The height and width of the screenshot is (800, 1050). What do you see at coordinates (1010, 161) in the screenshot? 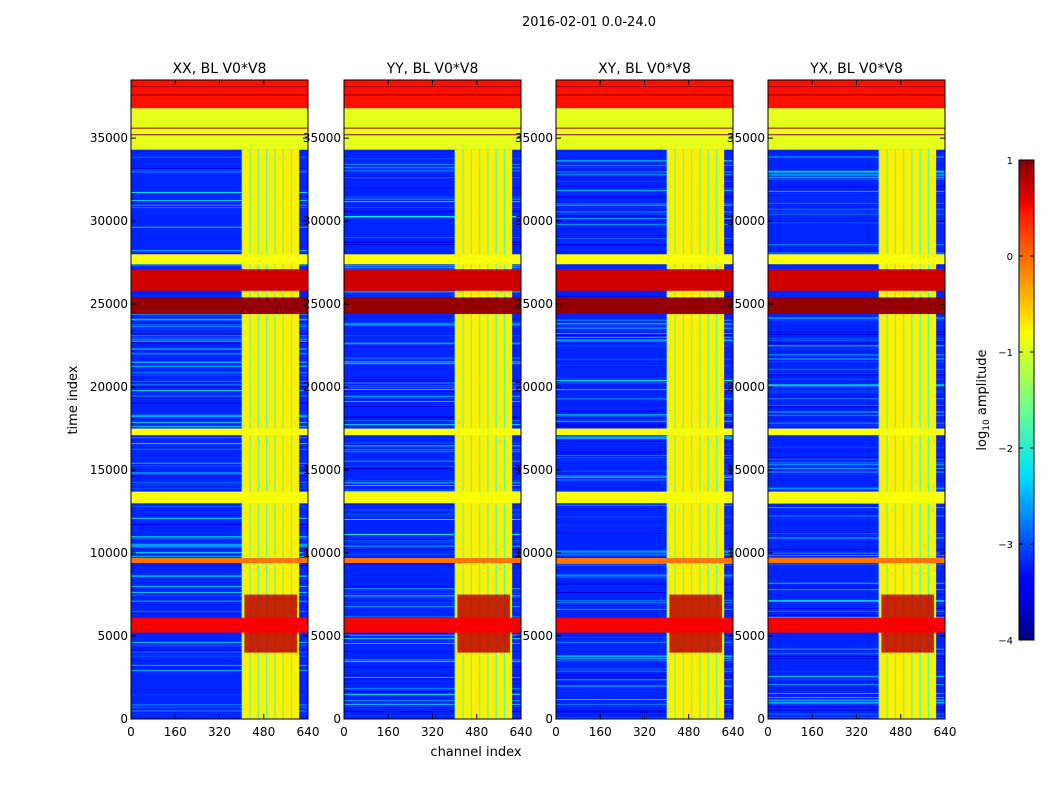
I see `colorbar-tick-label: 1` at bounding box center [1010, 161].